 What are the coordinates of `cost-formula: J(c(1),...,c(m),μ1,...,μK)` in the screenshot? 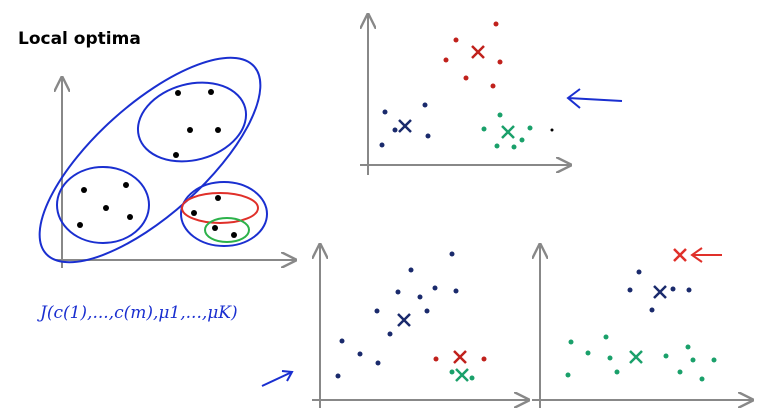 It's located at (137, 313).